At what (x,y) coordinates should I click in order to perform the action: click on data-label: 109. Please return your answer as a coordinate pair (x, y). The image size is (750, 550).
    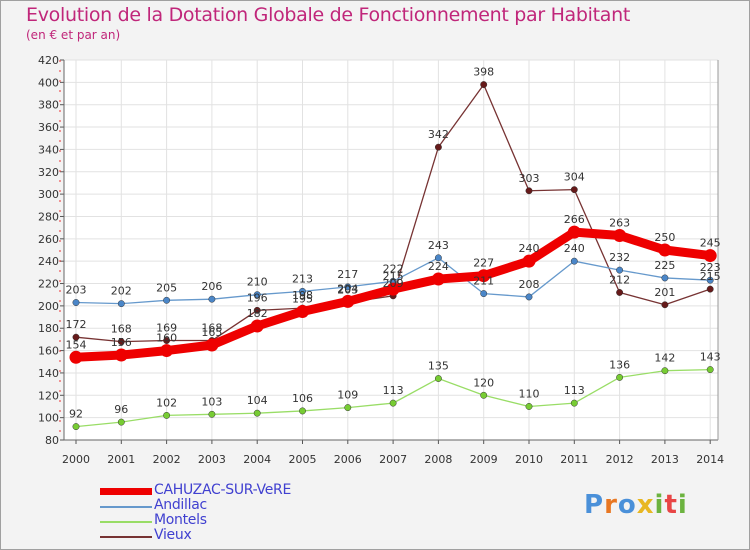
    Looking at the image, I should click on (347, 395).